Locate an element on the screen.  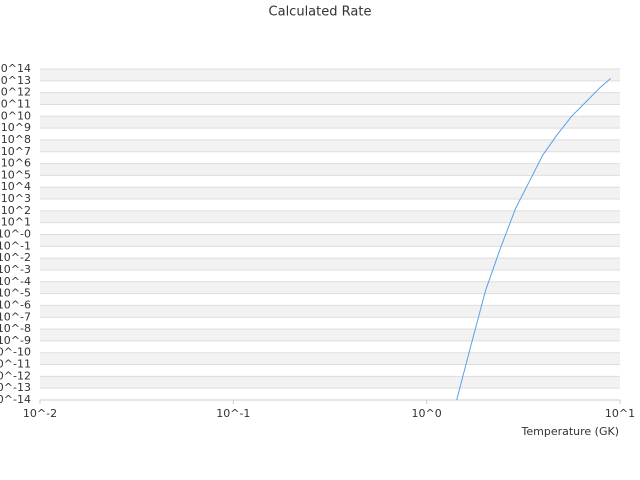
y-tick-label: 10^-5 is located at coordinates (15, 293).